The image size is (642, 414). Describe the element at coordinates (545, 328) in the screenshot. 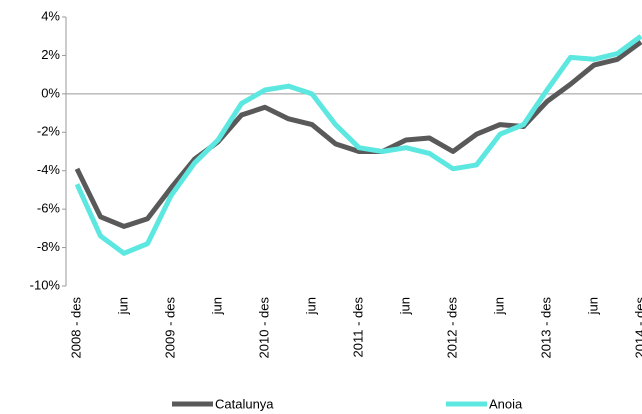

I see `x-tick-label: 2013 - des` at that location.